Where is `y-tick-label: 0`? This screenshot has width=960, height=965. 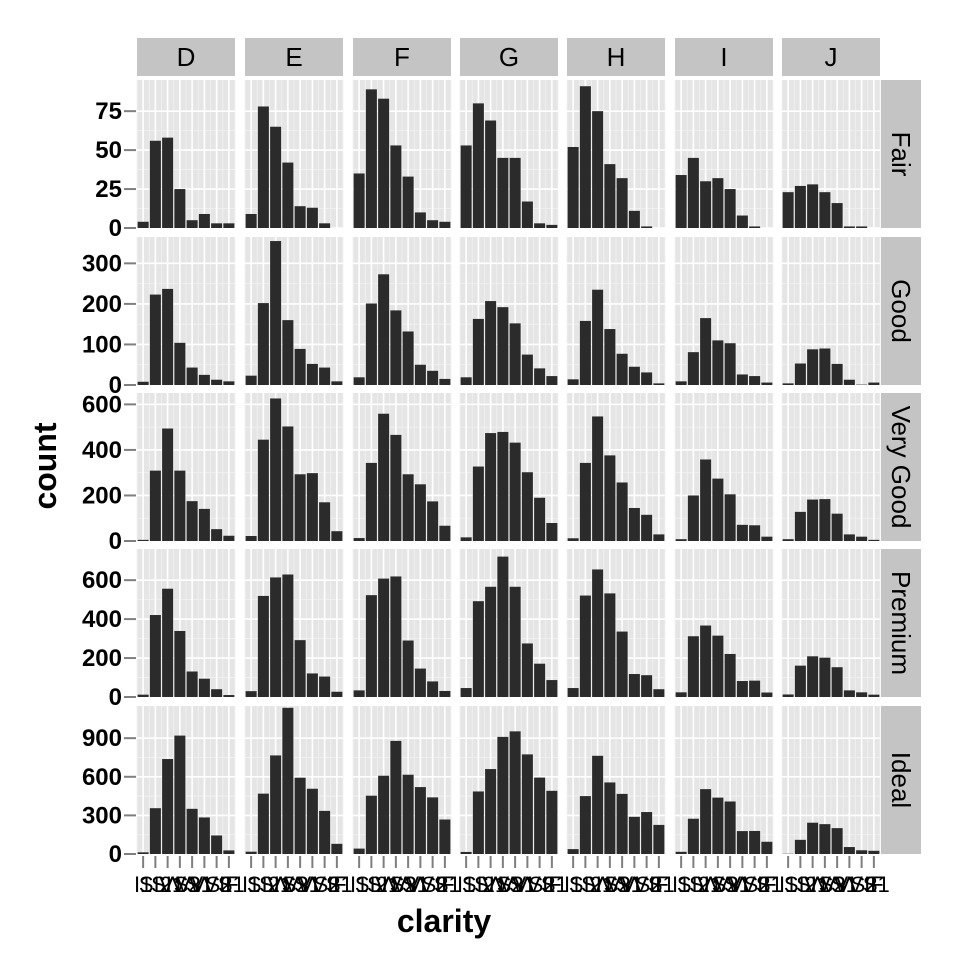
y-tick-label: 0 is located at coordinates (115, 854).